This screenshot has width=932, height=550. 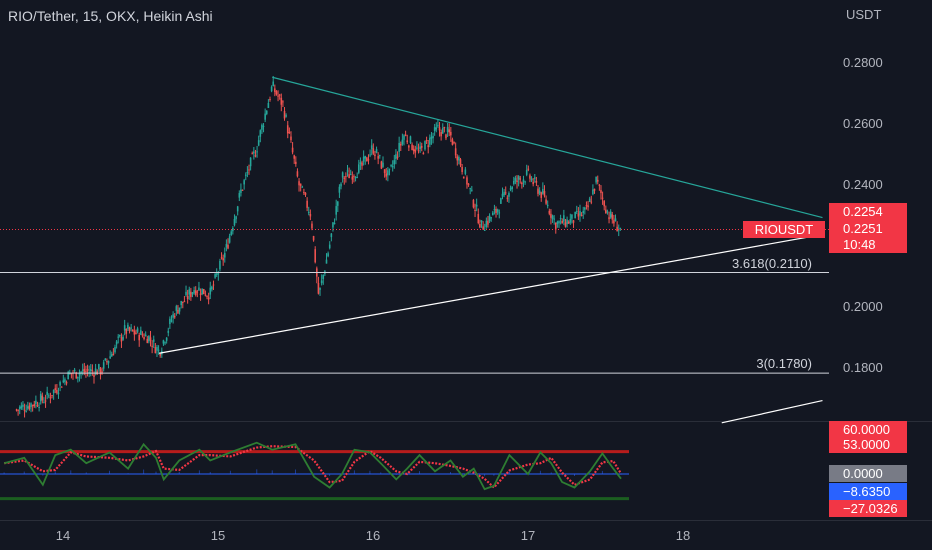 What do you see at coordinates (868, 491) in the screenshot?
I see `osc-value-tag-bg` at bounding box center [868, 491].